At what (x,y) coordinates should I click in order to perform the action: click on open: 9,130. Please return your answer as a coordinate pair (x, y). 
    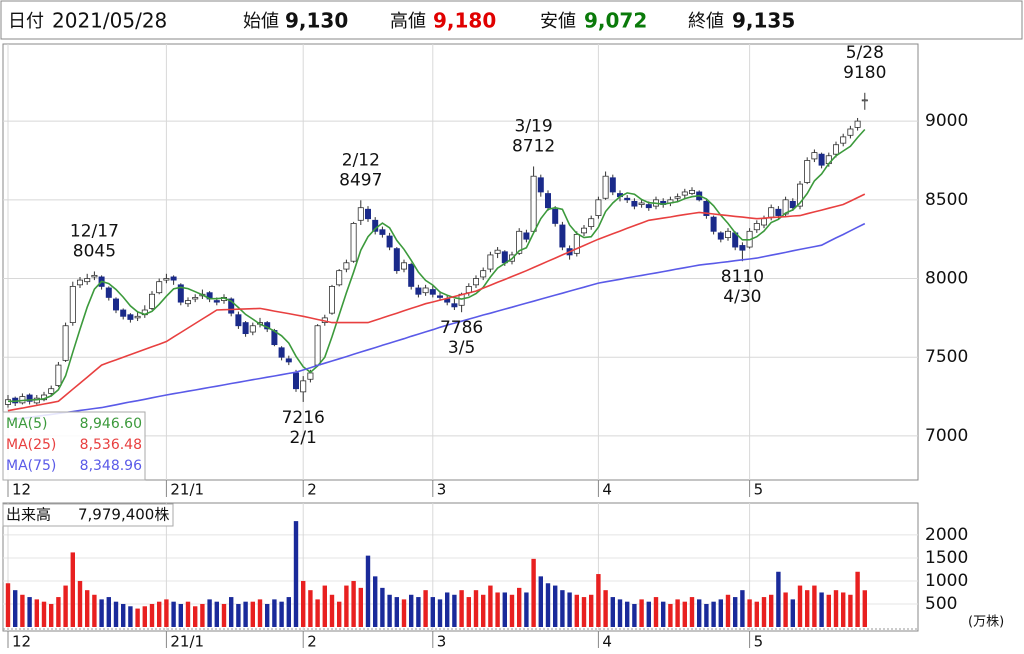
    Looking at the image, I should click on (316, 21).